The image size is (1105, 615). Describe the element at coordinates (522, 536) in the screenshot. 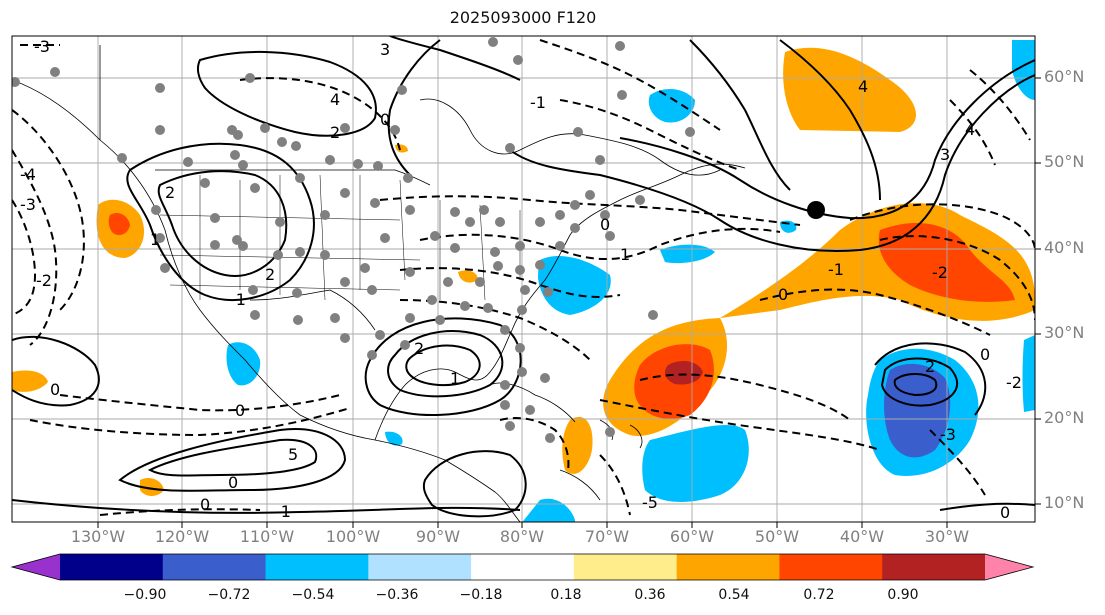

I see `lon-label: 80°W` at that location.